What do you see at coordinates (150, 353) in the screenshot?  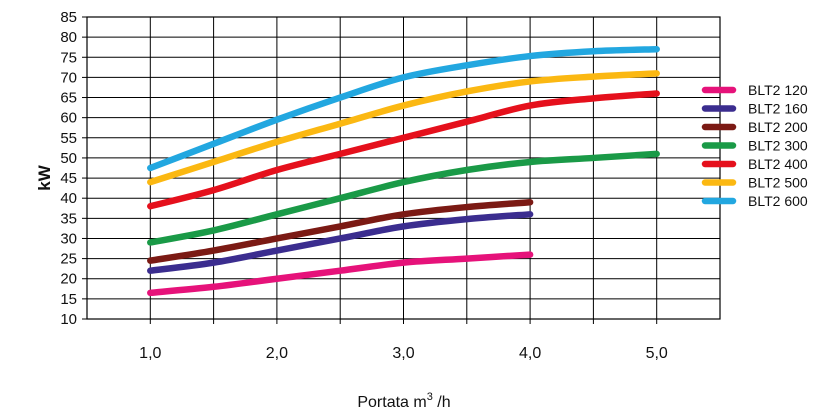 I see `x-tick-label: 1,0` at bounding box center [150, 353].